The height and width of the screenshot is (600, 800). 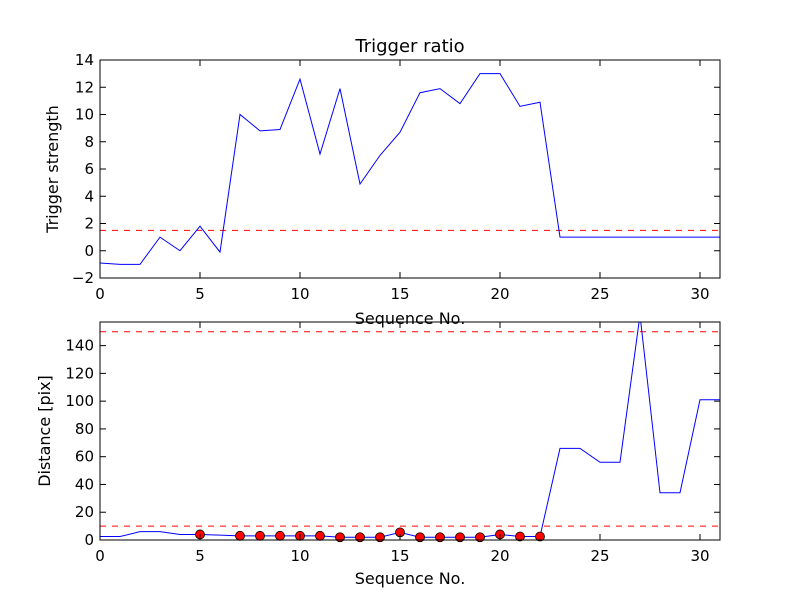 What do you see at coordinates (499, 294) in the screenshot?
I see `top-x-tick-label: 20` at bounding box center [499, 294].